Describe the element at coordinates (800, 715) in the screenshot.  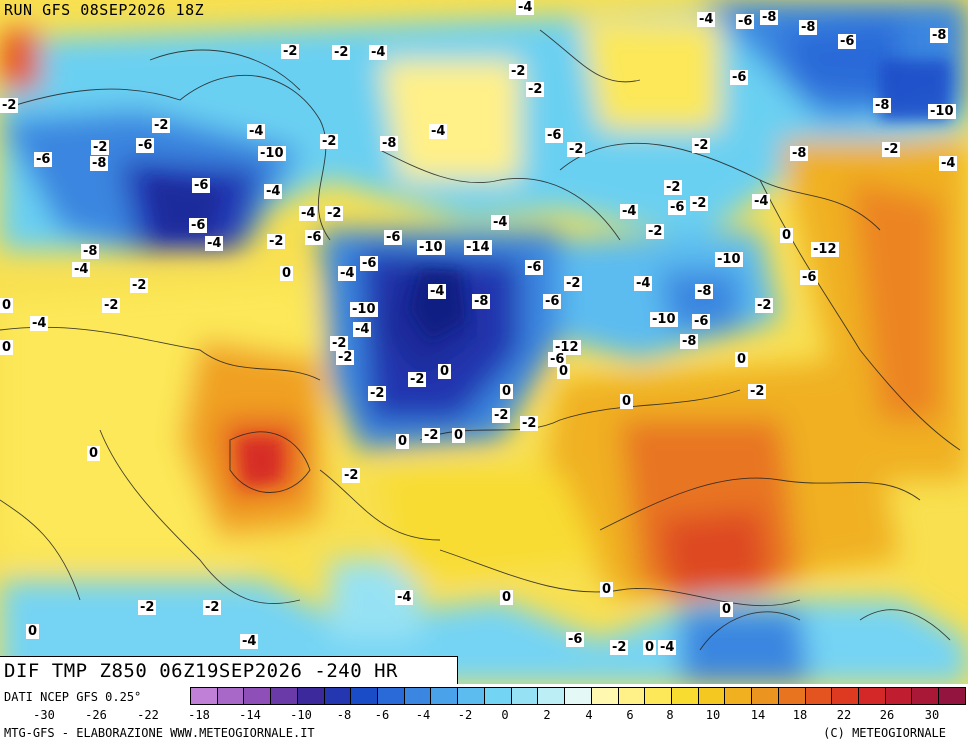
I see `color-scale-label: 18` at that location.